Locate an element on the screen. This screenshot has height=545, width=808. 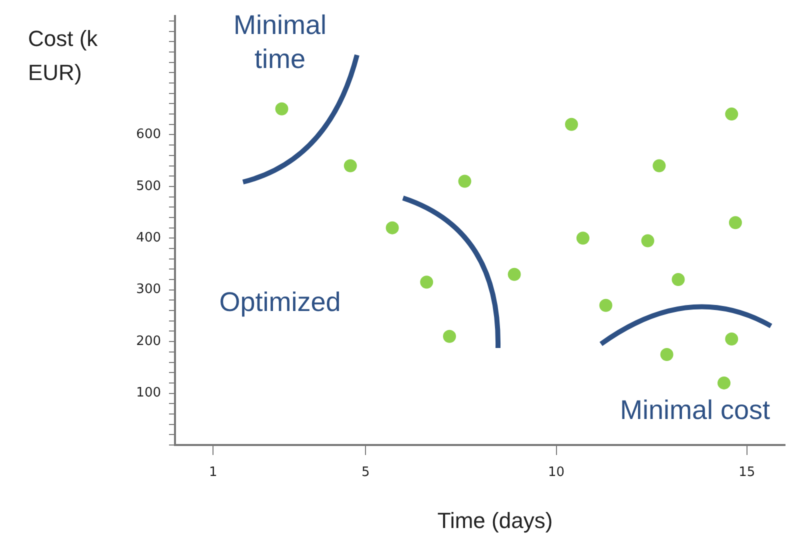
y-tick-label: 600 is located at coordinates (148, 134).